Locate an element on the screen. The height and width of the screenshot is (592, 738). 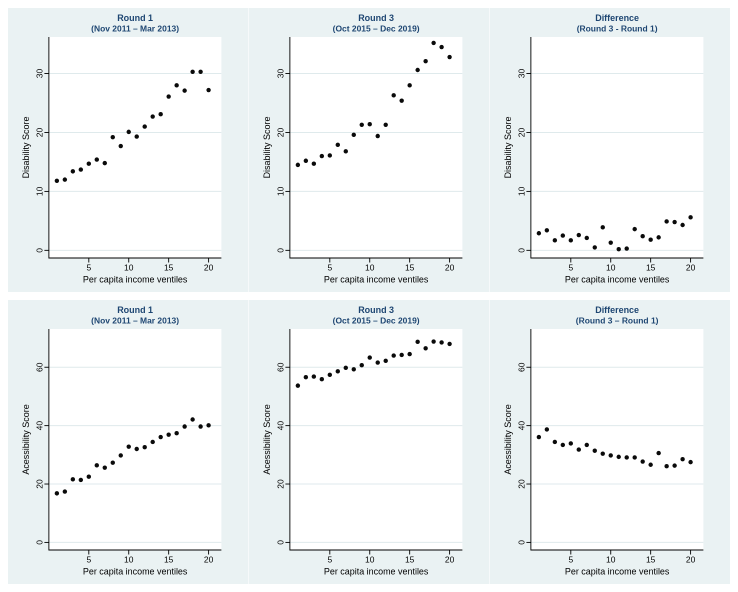
y-axis-title: Acessibility Score is located at coordinates (267, 439).